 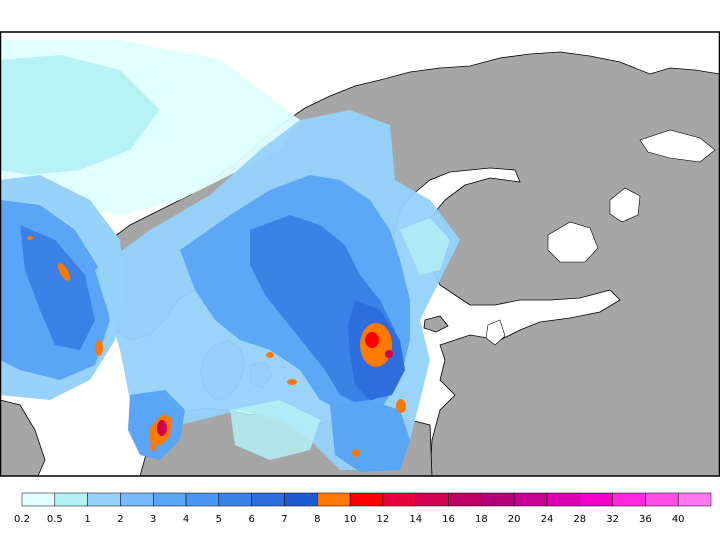 What do you see at coordinates (317, 519) in the screenshot?
I see `legend-tick-label: 8` at bounding box center [317, 519].